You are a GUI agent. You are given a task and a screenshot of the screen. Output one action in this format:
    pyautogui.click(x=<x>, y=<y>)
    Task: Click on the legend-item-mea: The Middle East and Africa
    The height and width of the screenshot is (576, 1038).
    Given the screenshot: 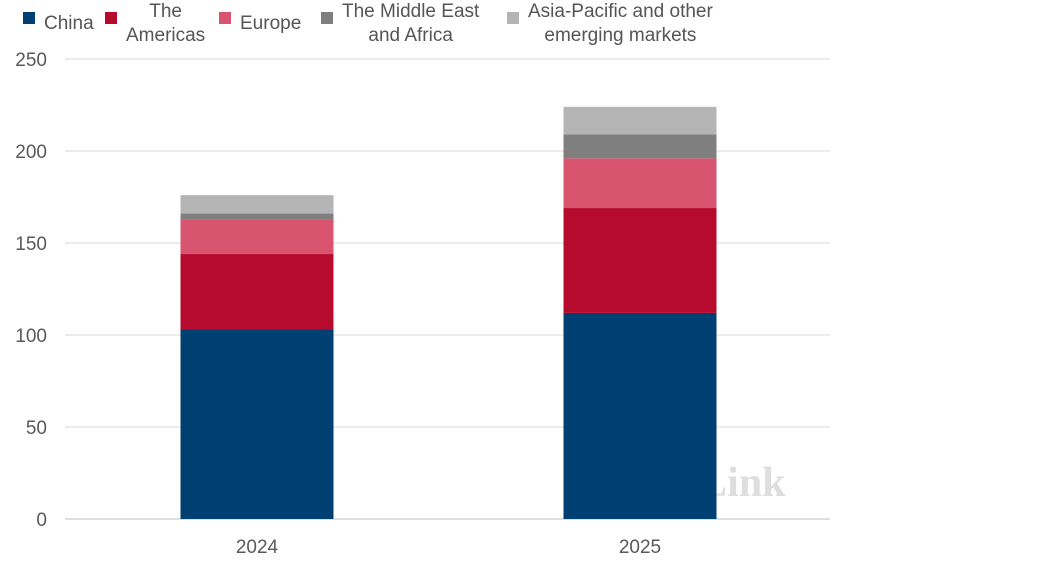 What is the action you would take?
    pyautogui.click(x=400, y=24)
    